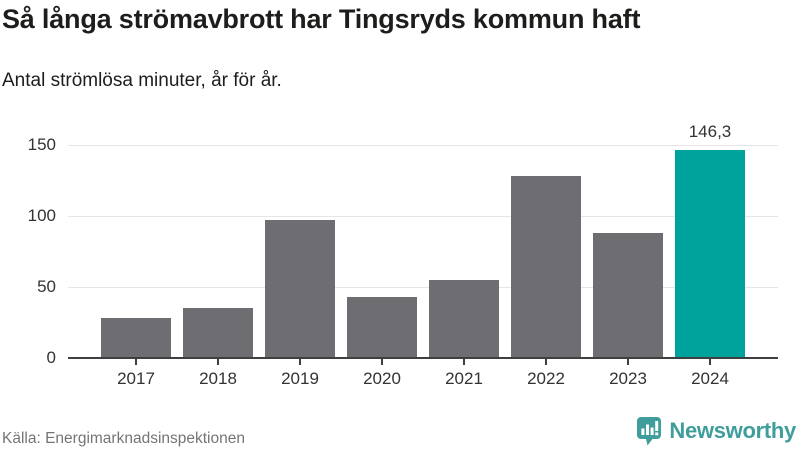 The width and height of the screenshot is (800, 450). I want to click on x-tick-2017, so click(136, 362).